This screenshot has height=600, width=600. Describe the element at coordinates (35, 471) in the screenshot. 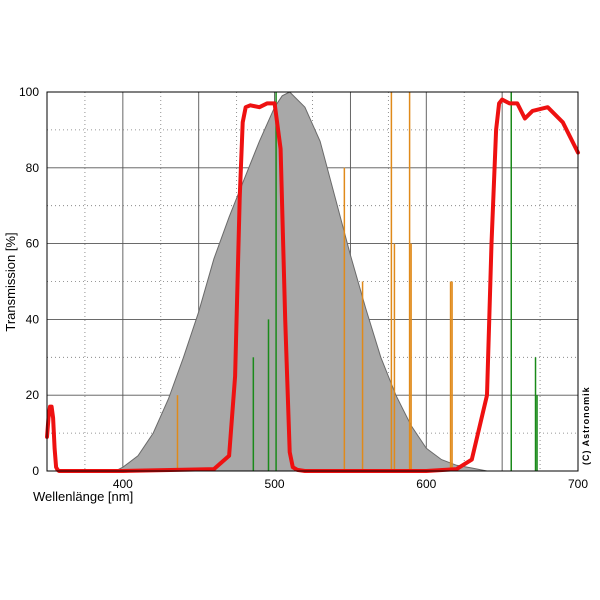

I see `y-tick-label: 0` at that location.